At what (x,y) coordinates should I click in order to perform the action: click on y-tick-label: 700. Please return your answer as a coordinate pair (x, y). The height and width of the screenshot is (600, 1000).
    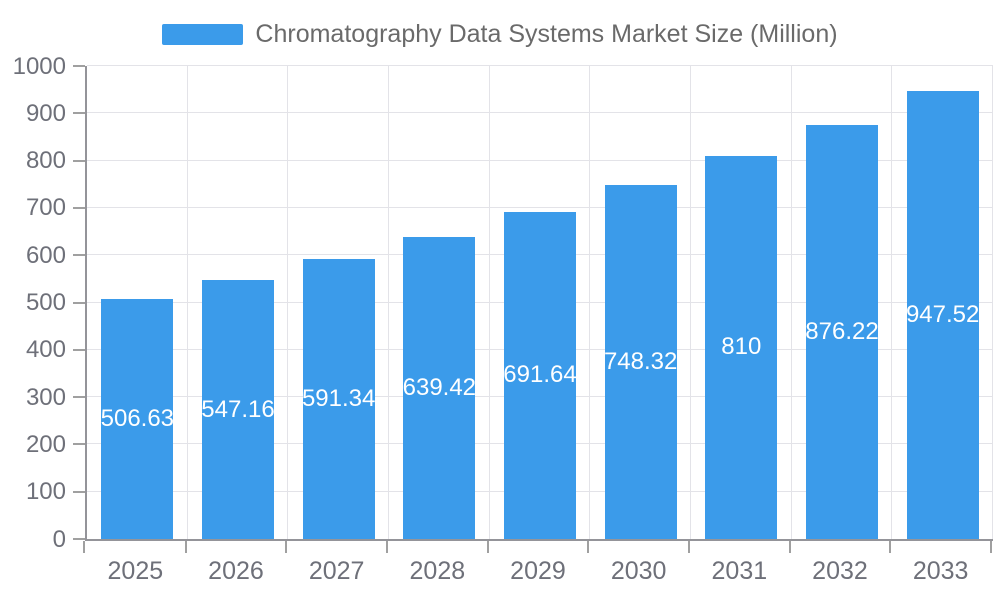
    Looking at the image, I should click on (45, 208).